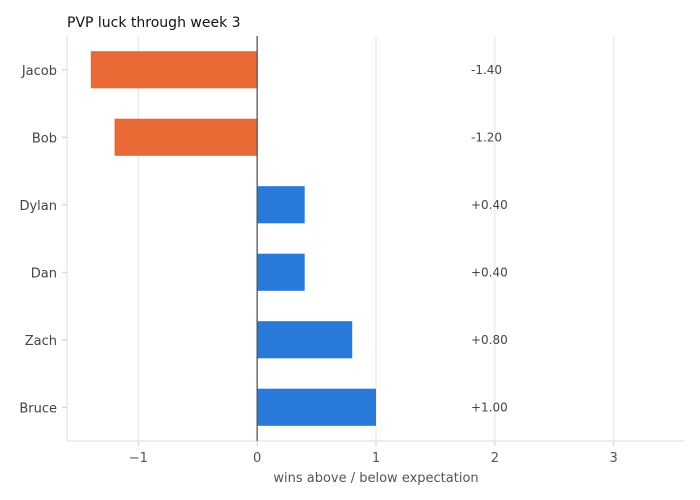 The width and height of the screenshot is (700, 500). What do you see at coordinates (489, 272) in the screenshot?
I see `value-label-dan: +0.40` at bounding box center [489, 272].